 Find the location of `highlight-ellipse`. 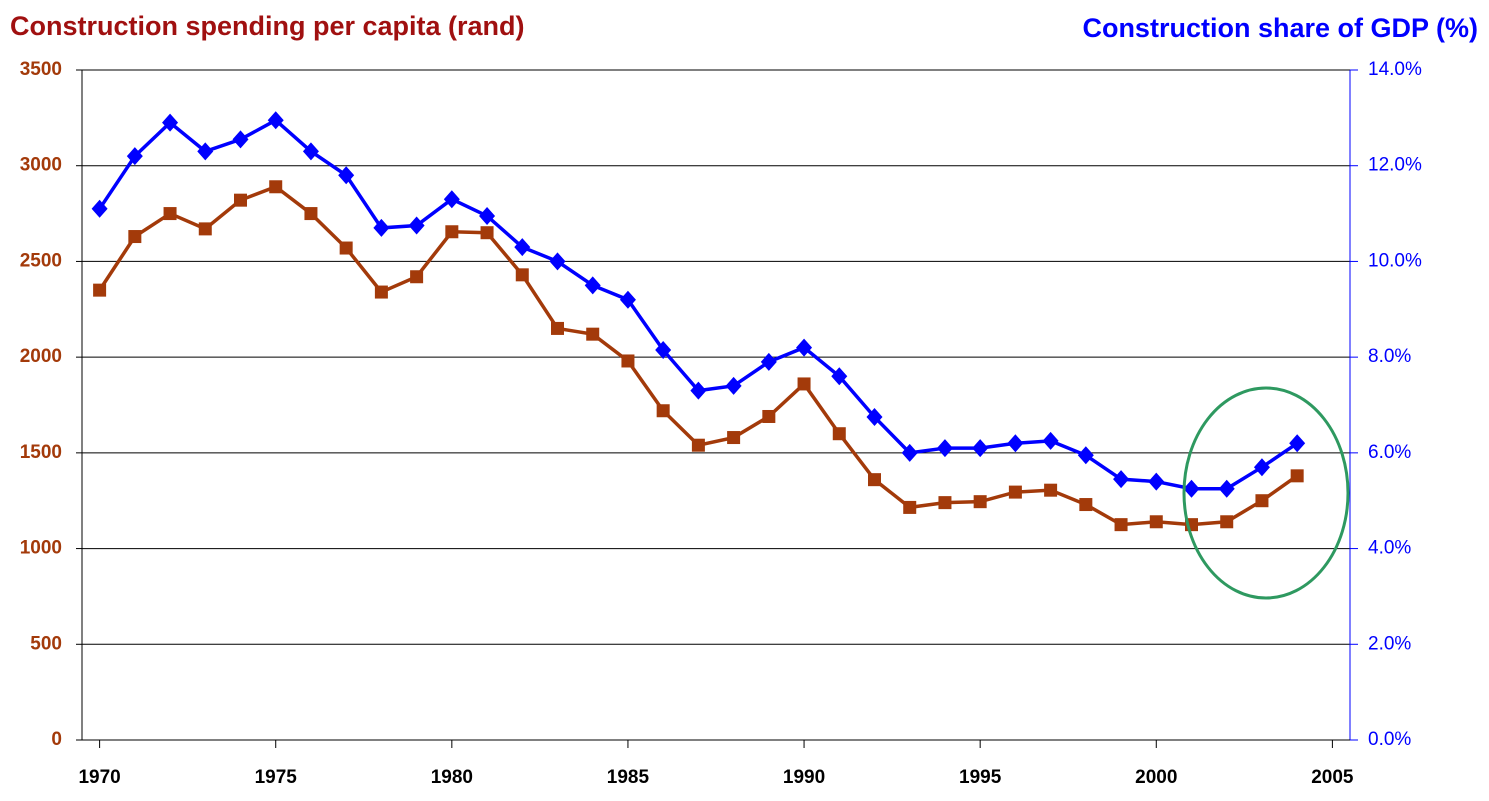

highlight-ellipse is located at coordinates (1266, 493).